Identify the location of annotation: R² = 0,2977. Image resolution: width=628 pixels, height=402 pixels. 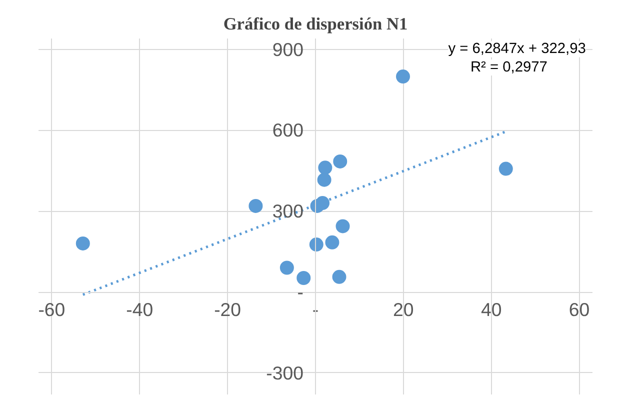
(509, 68).